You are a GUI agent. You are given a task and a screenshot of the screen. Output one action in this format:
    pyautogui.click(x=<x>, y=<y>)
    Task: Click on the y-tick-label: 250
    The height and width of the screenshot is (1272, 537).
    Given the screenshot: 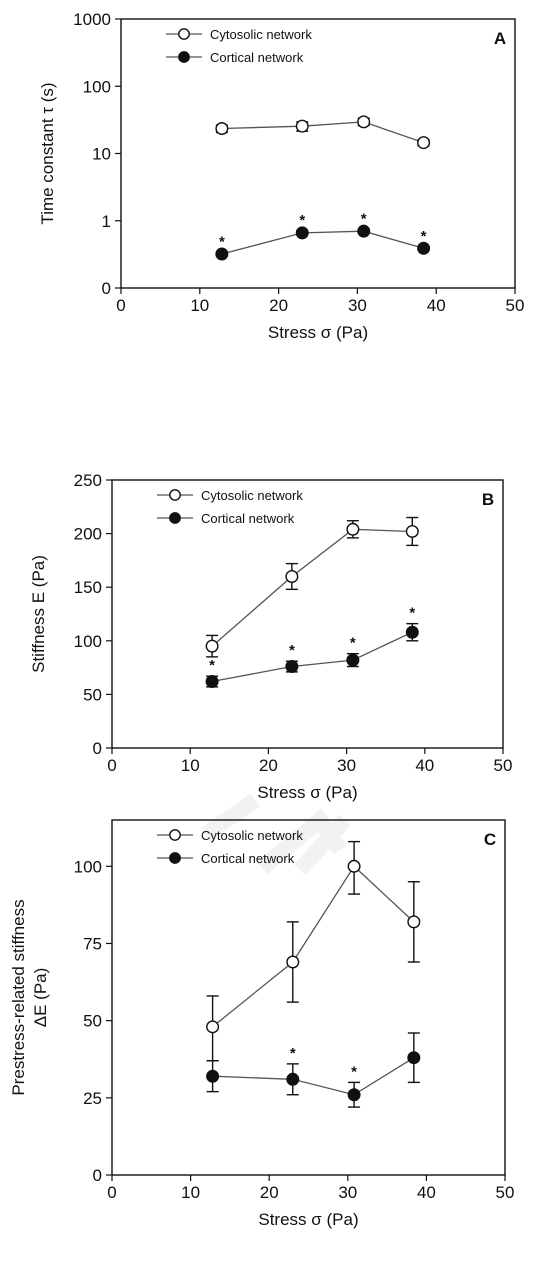 What is the action you would take?
    pyautogui.click(x=88, y=480)
    